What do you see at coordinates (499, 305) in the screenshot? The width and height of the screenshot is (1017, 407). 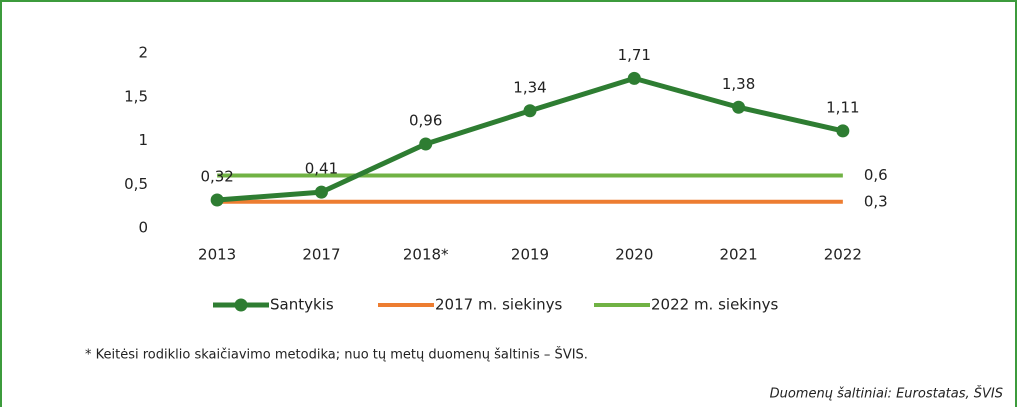 I see `legend-label: 2017 m. siekinys` at bounding box center [499, 305].